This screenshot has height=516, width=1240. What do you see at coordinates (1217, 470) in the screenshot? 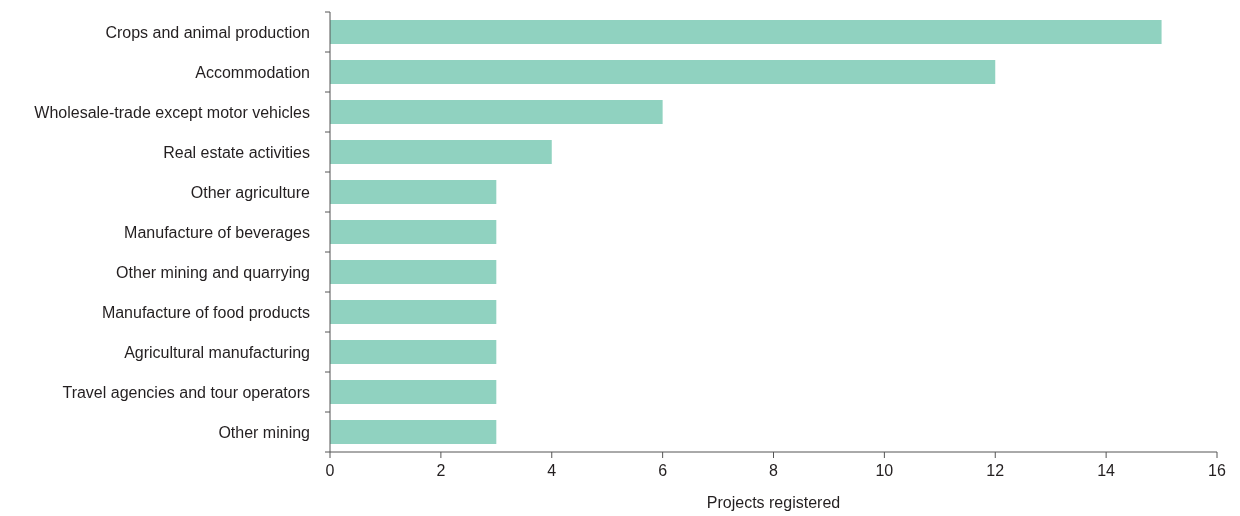
I see `x-tick-label: 16` at bounding box center [1217, 470].